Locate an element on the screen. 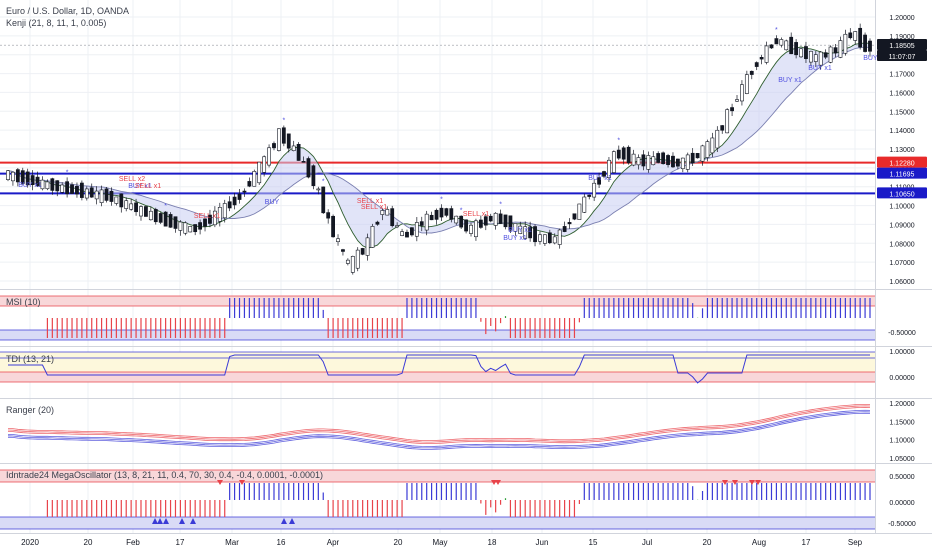  tdi-pane is located at coordinates (437, 367).